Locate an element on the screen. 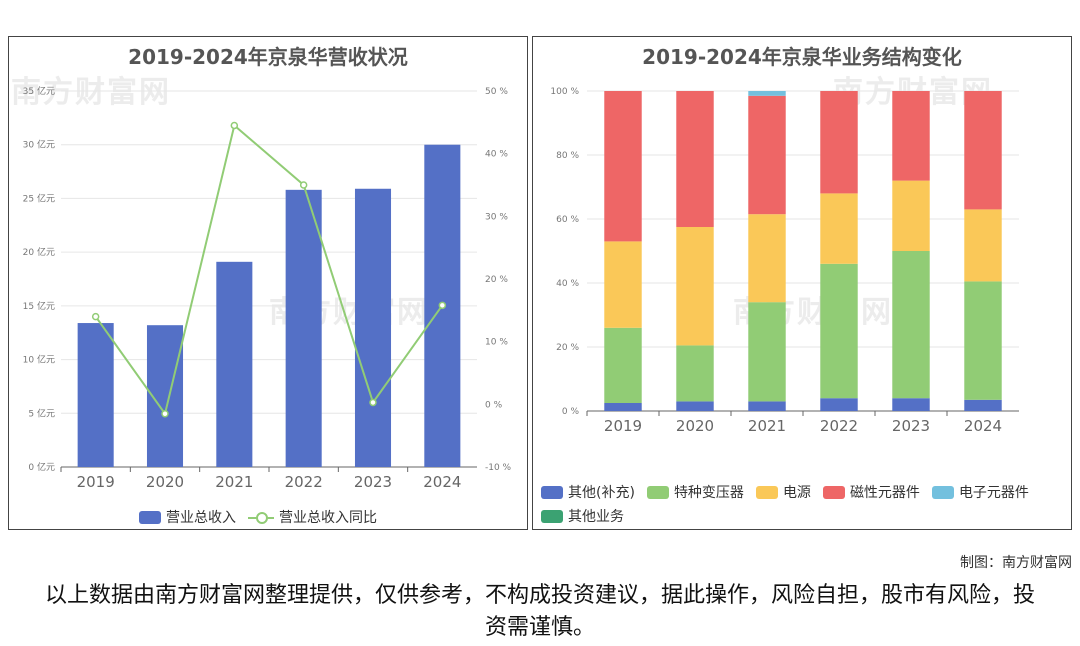  legend-item-magnetic-components: 磁性元器件 is located at coordinates (871, 492).